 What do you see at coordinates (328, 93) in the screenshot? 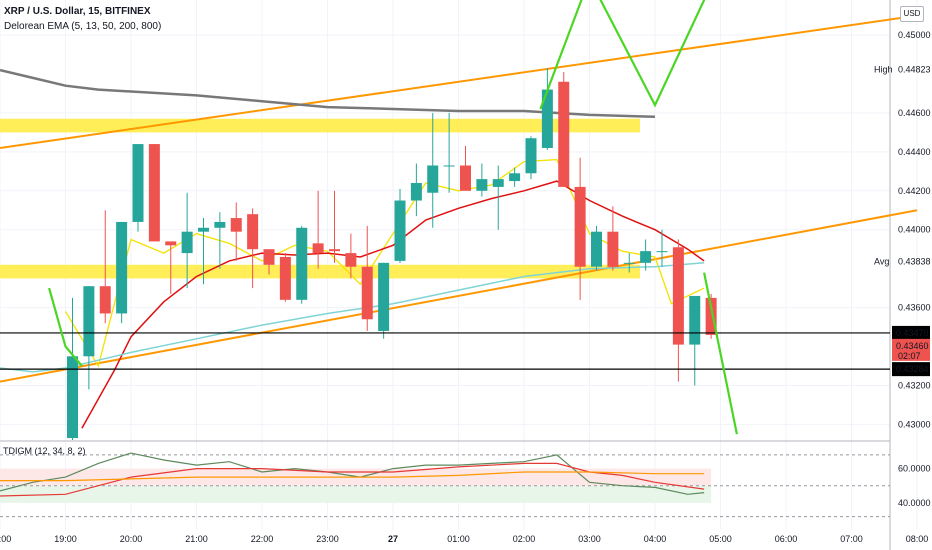
I see `ema-line` at bounding box center [328, 93].